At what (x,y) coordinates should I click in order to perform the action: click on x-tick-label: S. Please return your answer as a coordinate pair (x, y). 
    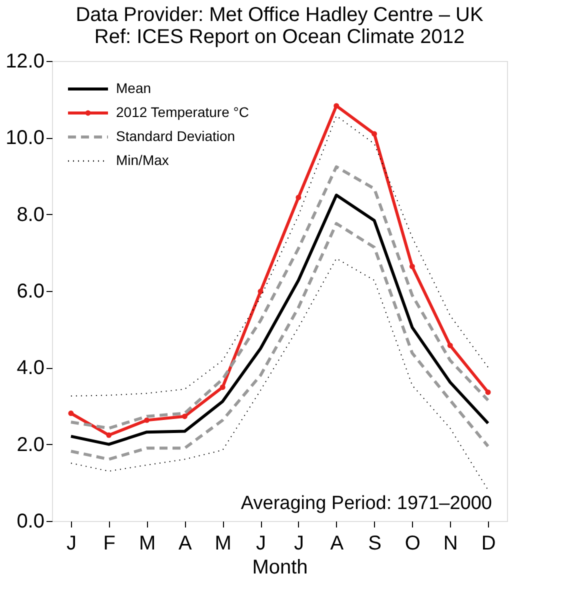
    Looking at the image, I should click on (375, 543).